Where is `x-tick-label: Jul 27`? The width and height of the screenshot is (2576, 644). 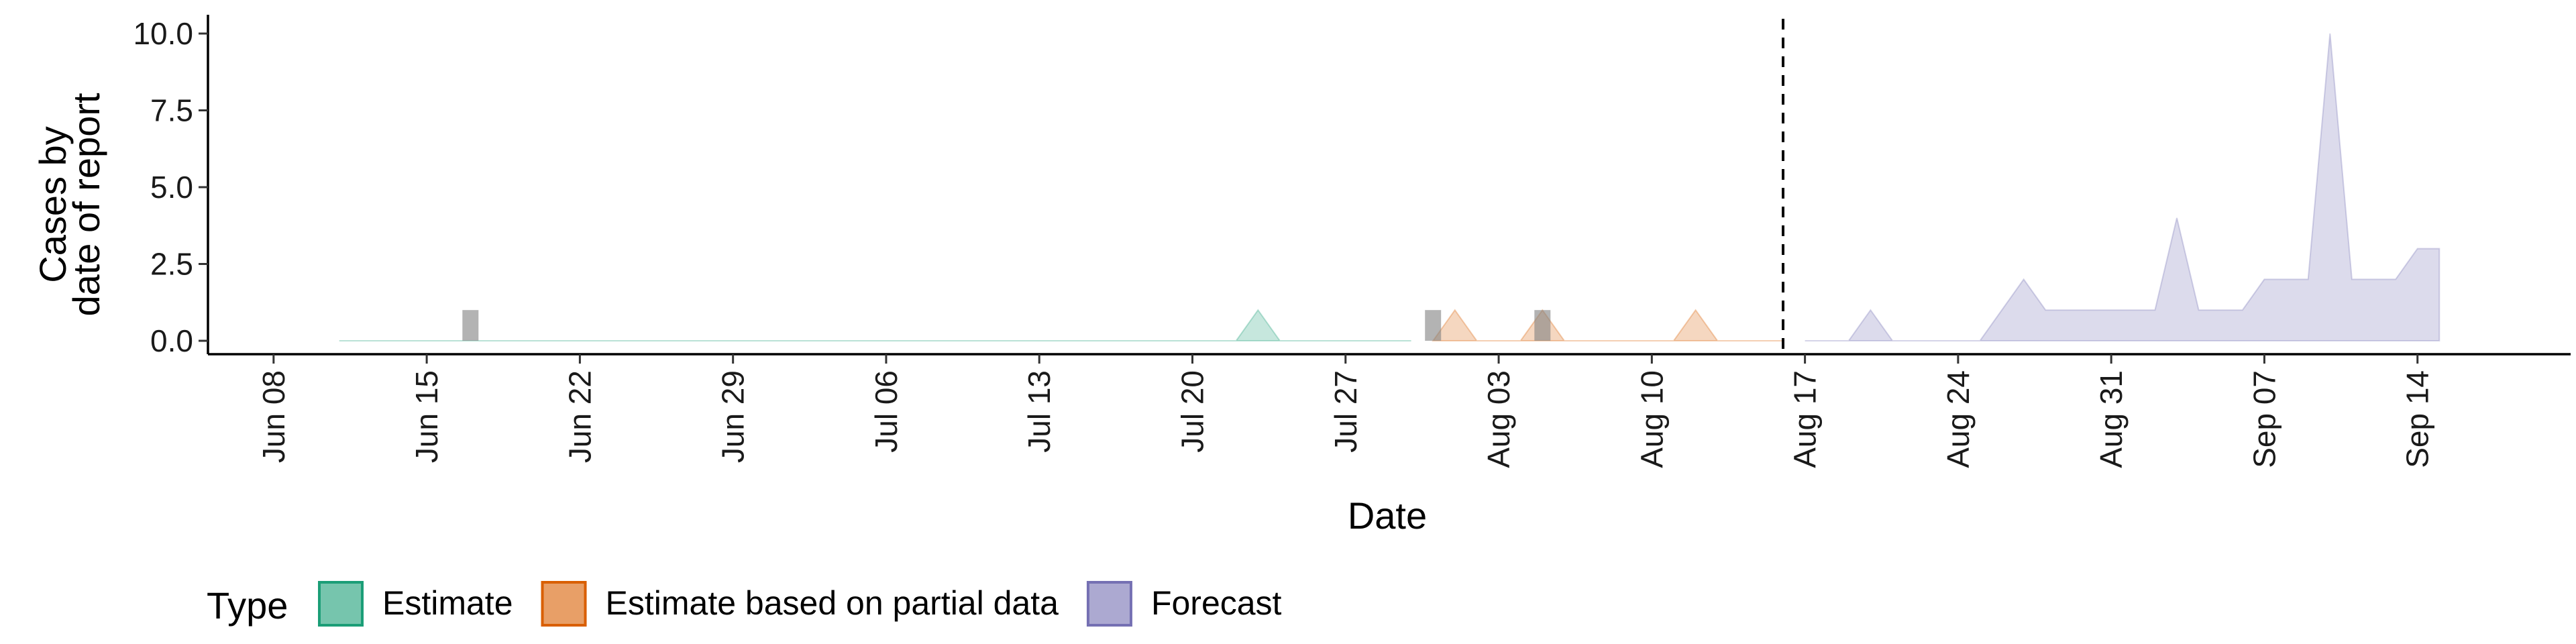
x-tick-label: Jul 27 is located at coordinates (1345, 411).